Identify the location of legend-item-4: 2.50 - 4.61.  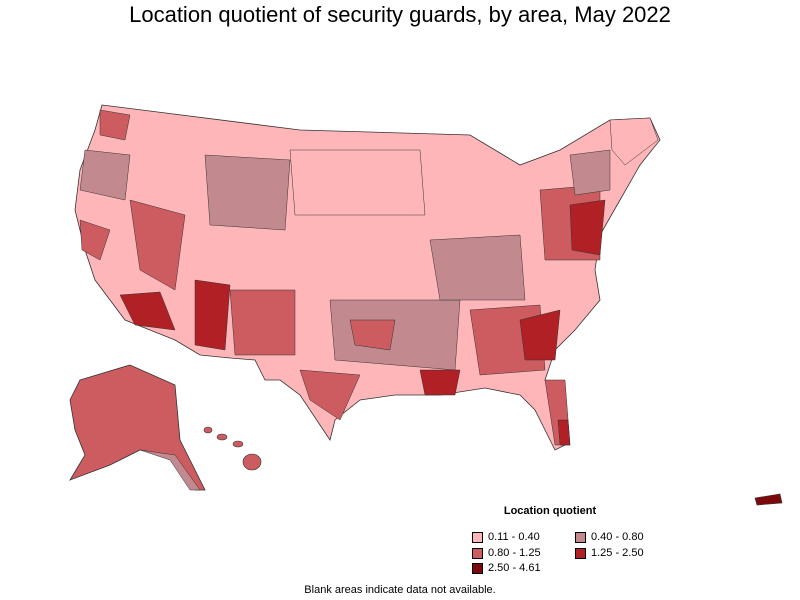
(506, 568).